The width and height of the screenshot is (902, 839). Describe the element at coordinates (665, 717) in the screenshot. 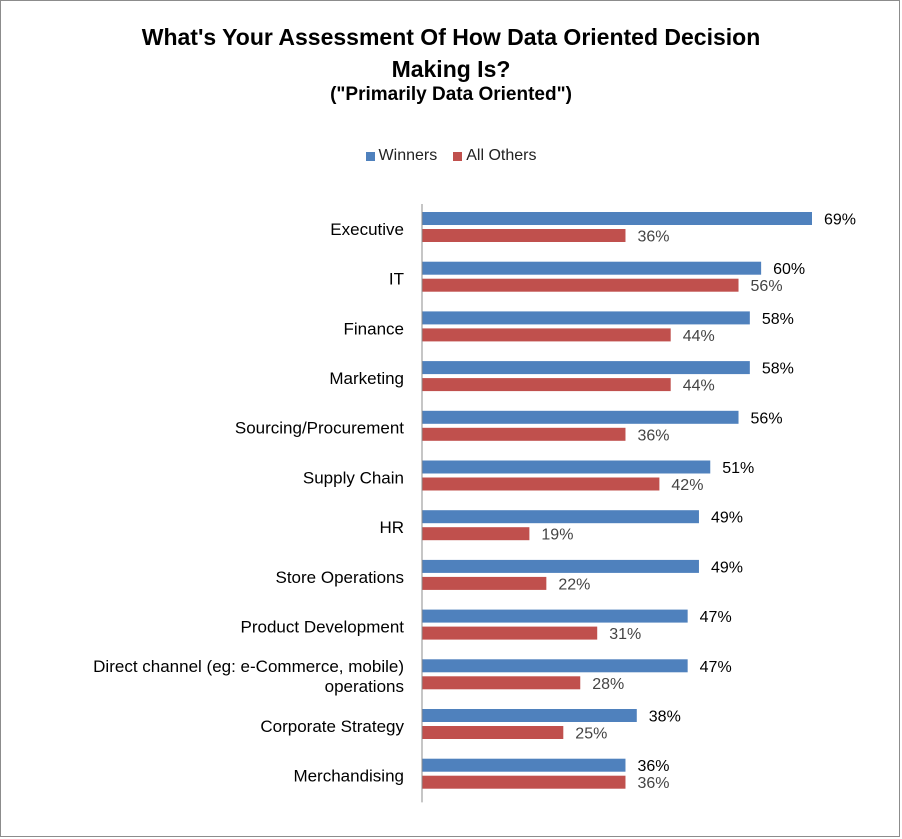

I see `data-label-winners: 38%` at that location.